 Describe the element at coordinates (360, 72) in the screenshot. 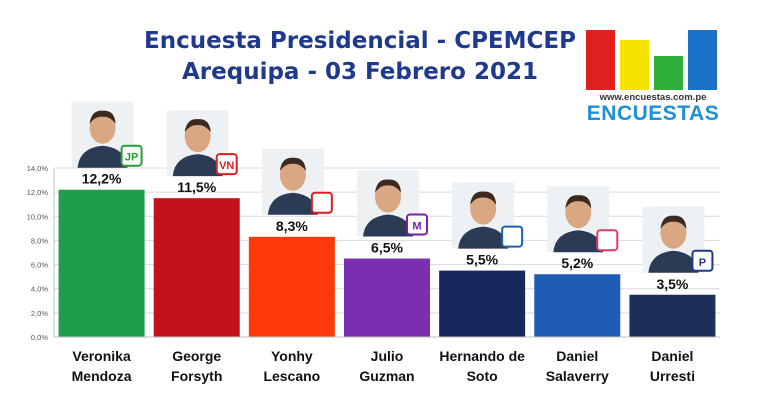

I see `title-line-2: Arequipa - 03 Febrero 2021` at that location.